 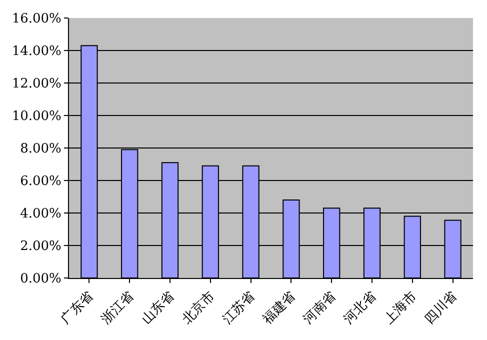 I want to click on x-tick-label: 山东省, so click(x=158, y=308).